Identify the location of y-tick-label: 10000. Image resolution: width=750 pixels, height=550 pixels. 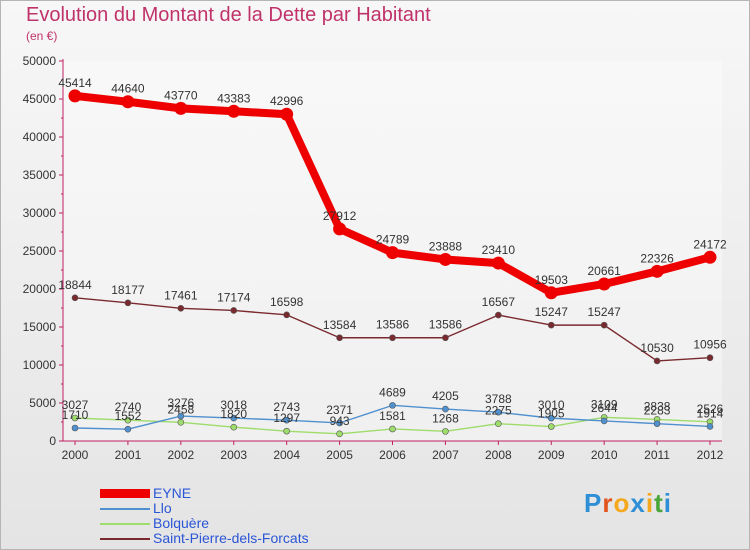
(40, 365).